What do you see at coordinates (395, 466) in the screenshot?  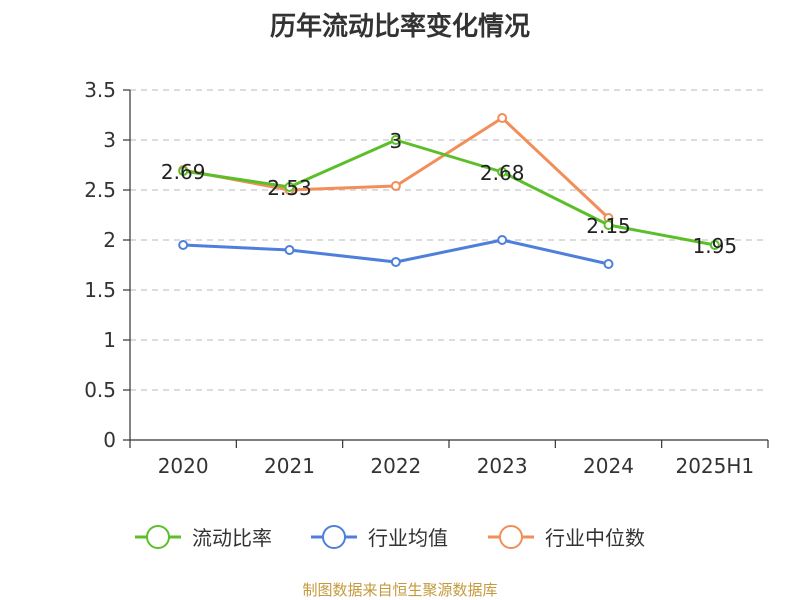 I see `x-tick-label: 2022` at bounding box center [395, 466].